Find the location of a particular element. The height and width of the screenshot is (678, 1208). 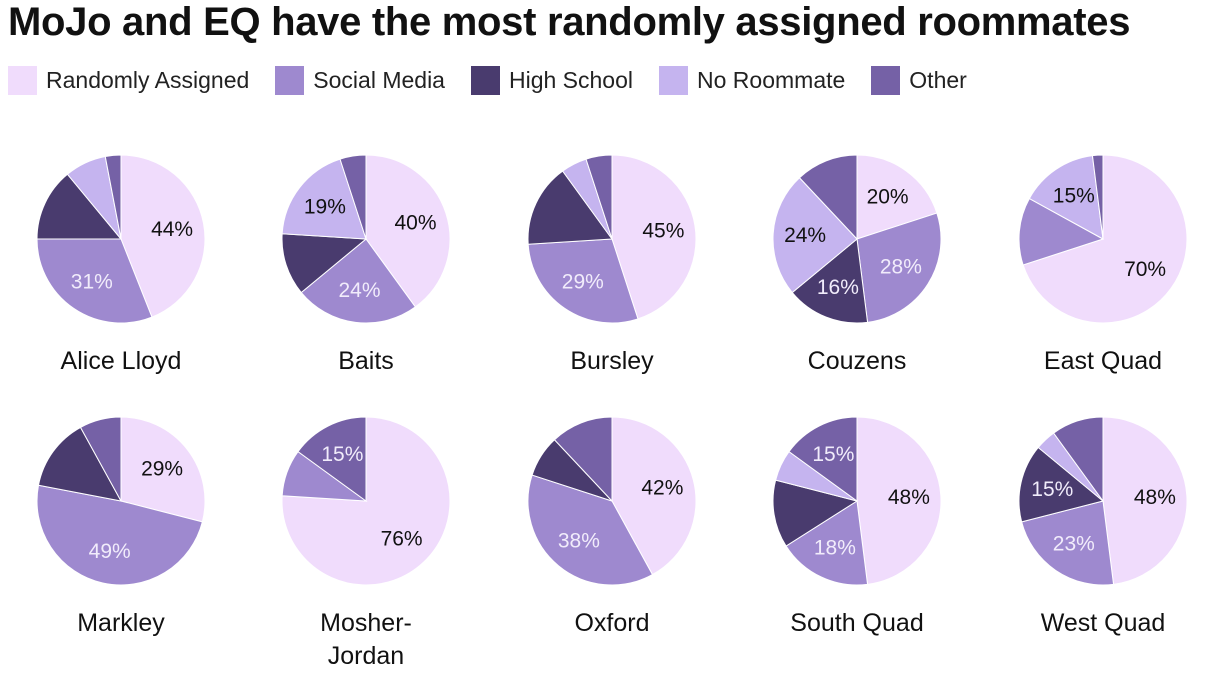

legend-swatch-randomly-assigned is located at coordinates (22, 80).